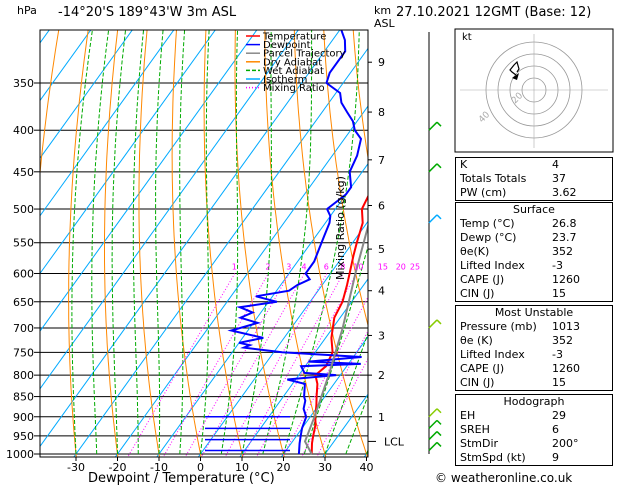  I want to click on lcl-label: LCL, so click(394, 441).